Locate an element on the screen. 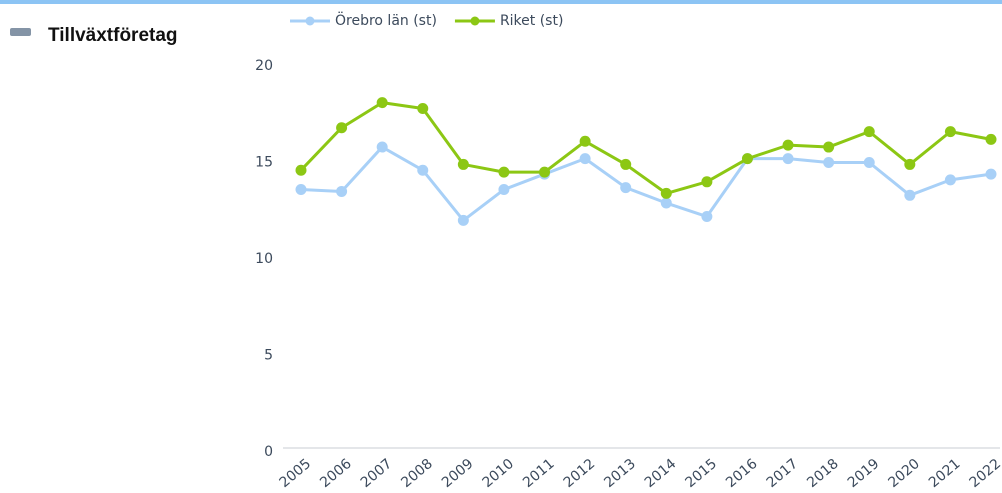  x-tick-label: 2015 is located at coordinates (701, 473).